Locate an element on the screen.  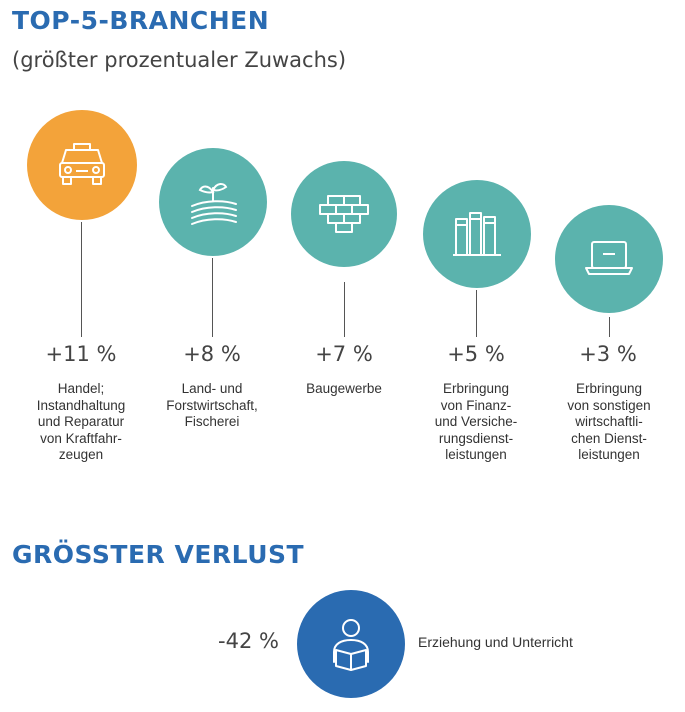
laptop-icon is located at coordinates (609, 258).